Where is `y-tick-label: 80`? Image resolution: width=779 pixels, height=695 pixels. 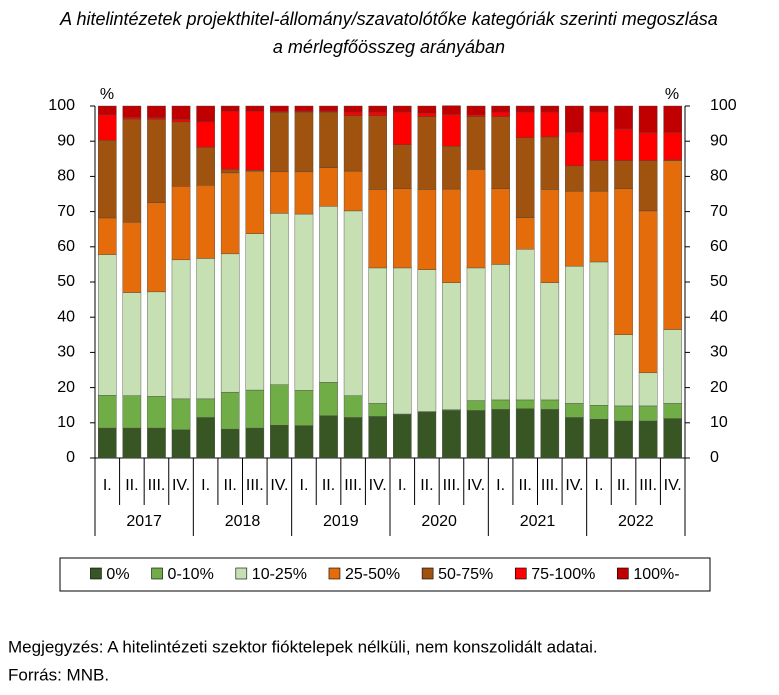
y-tick-label: 80 is located at coordinates (66, 176).